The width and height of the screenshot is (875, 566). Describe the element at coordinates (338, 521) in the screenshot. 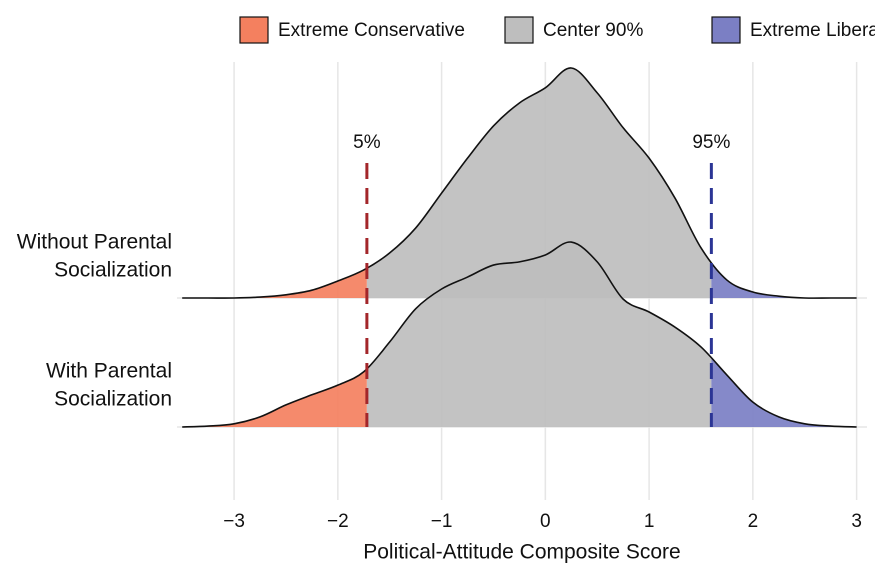

I see `x-tick-label: −2` at that location.